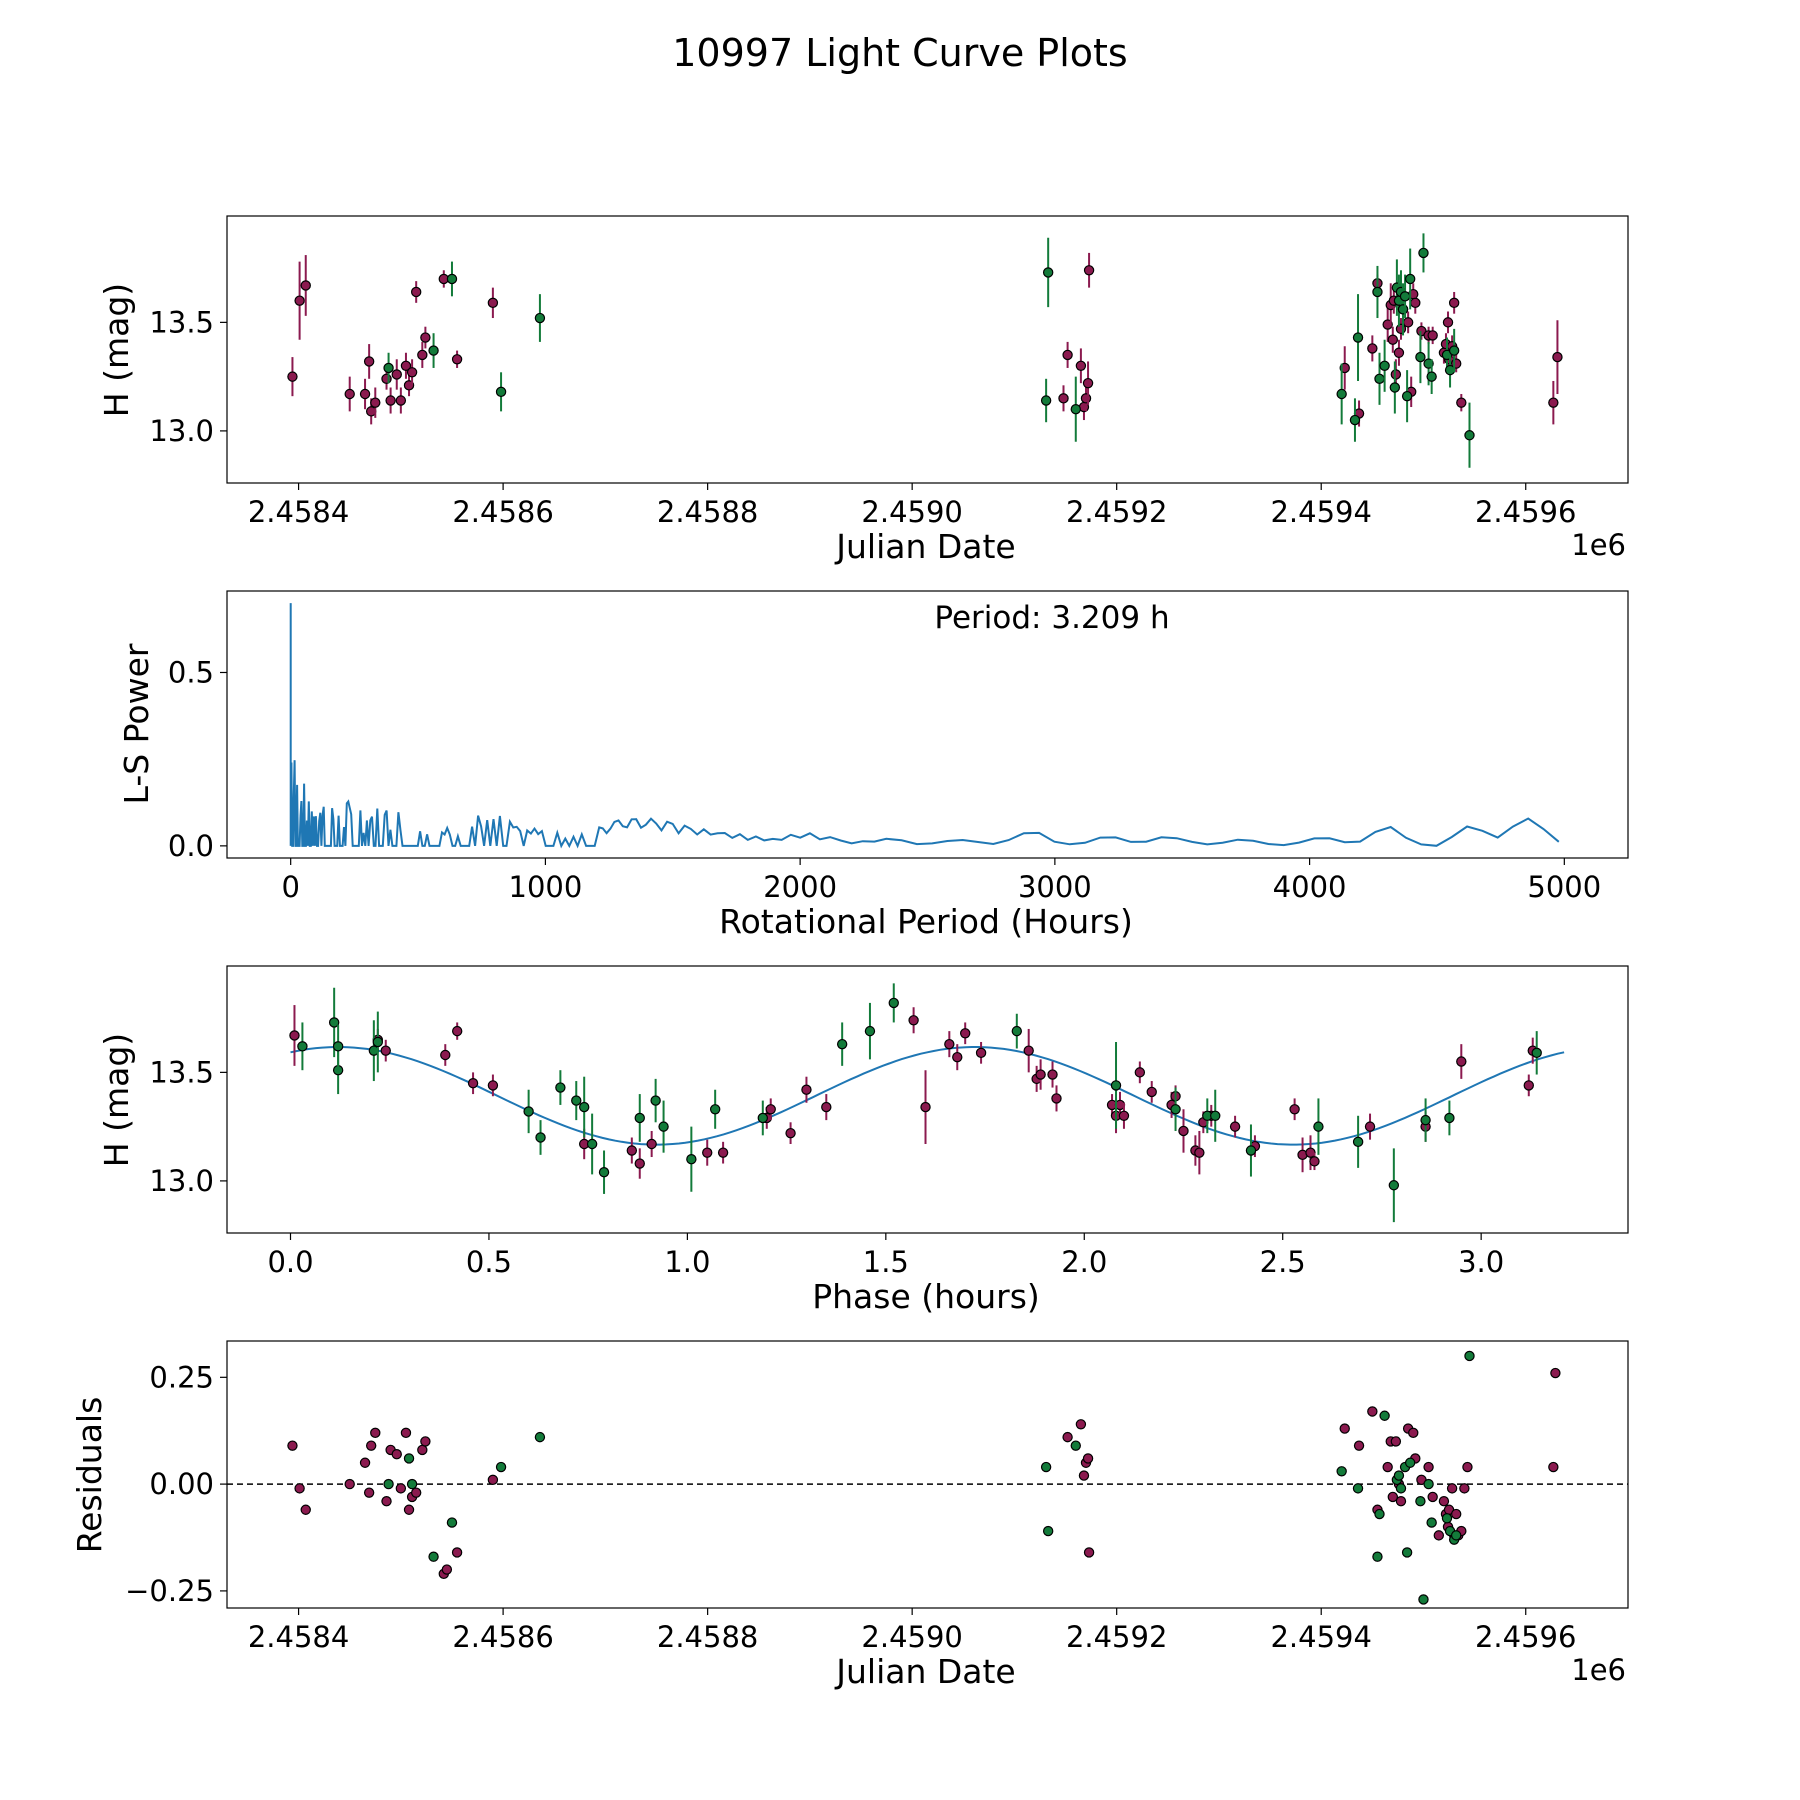 The image size is (1800, 1800). What do you see at coordinates (546, 887) in the screenshot?
I see `periodogram-xtick-label: 1000` at bounding box center [546, 887].